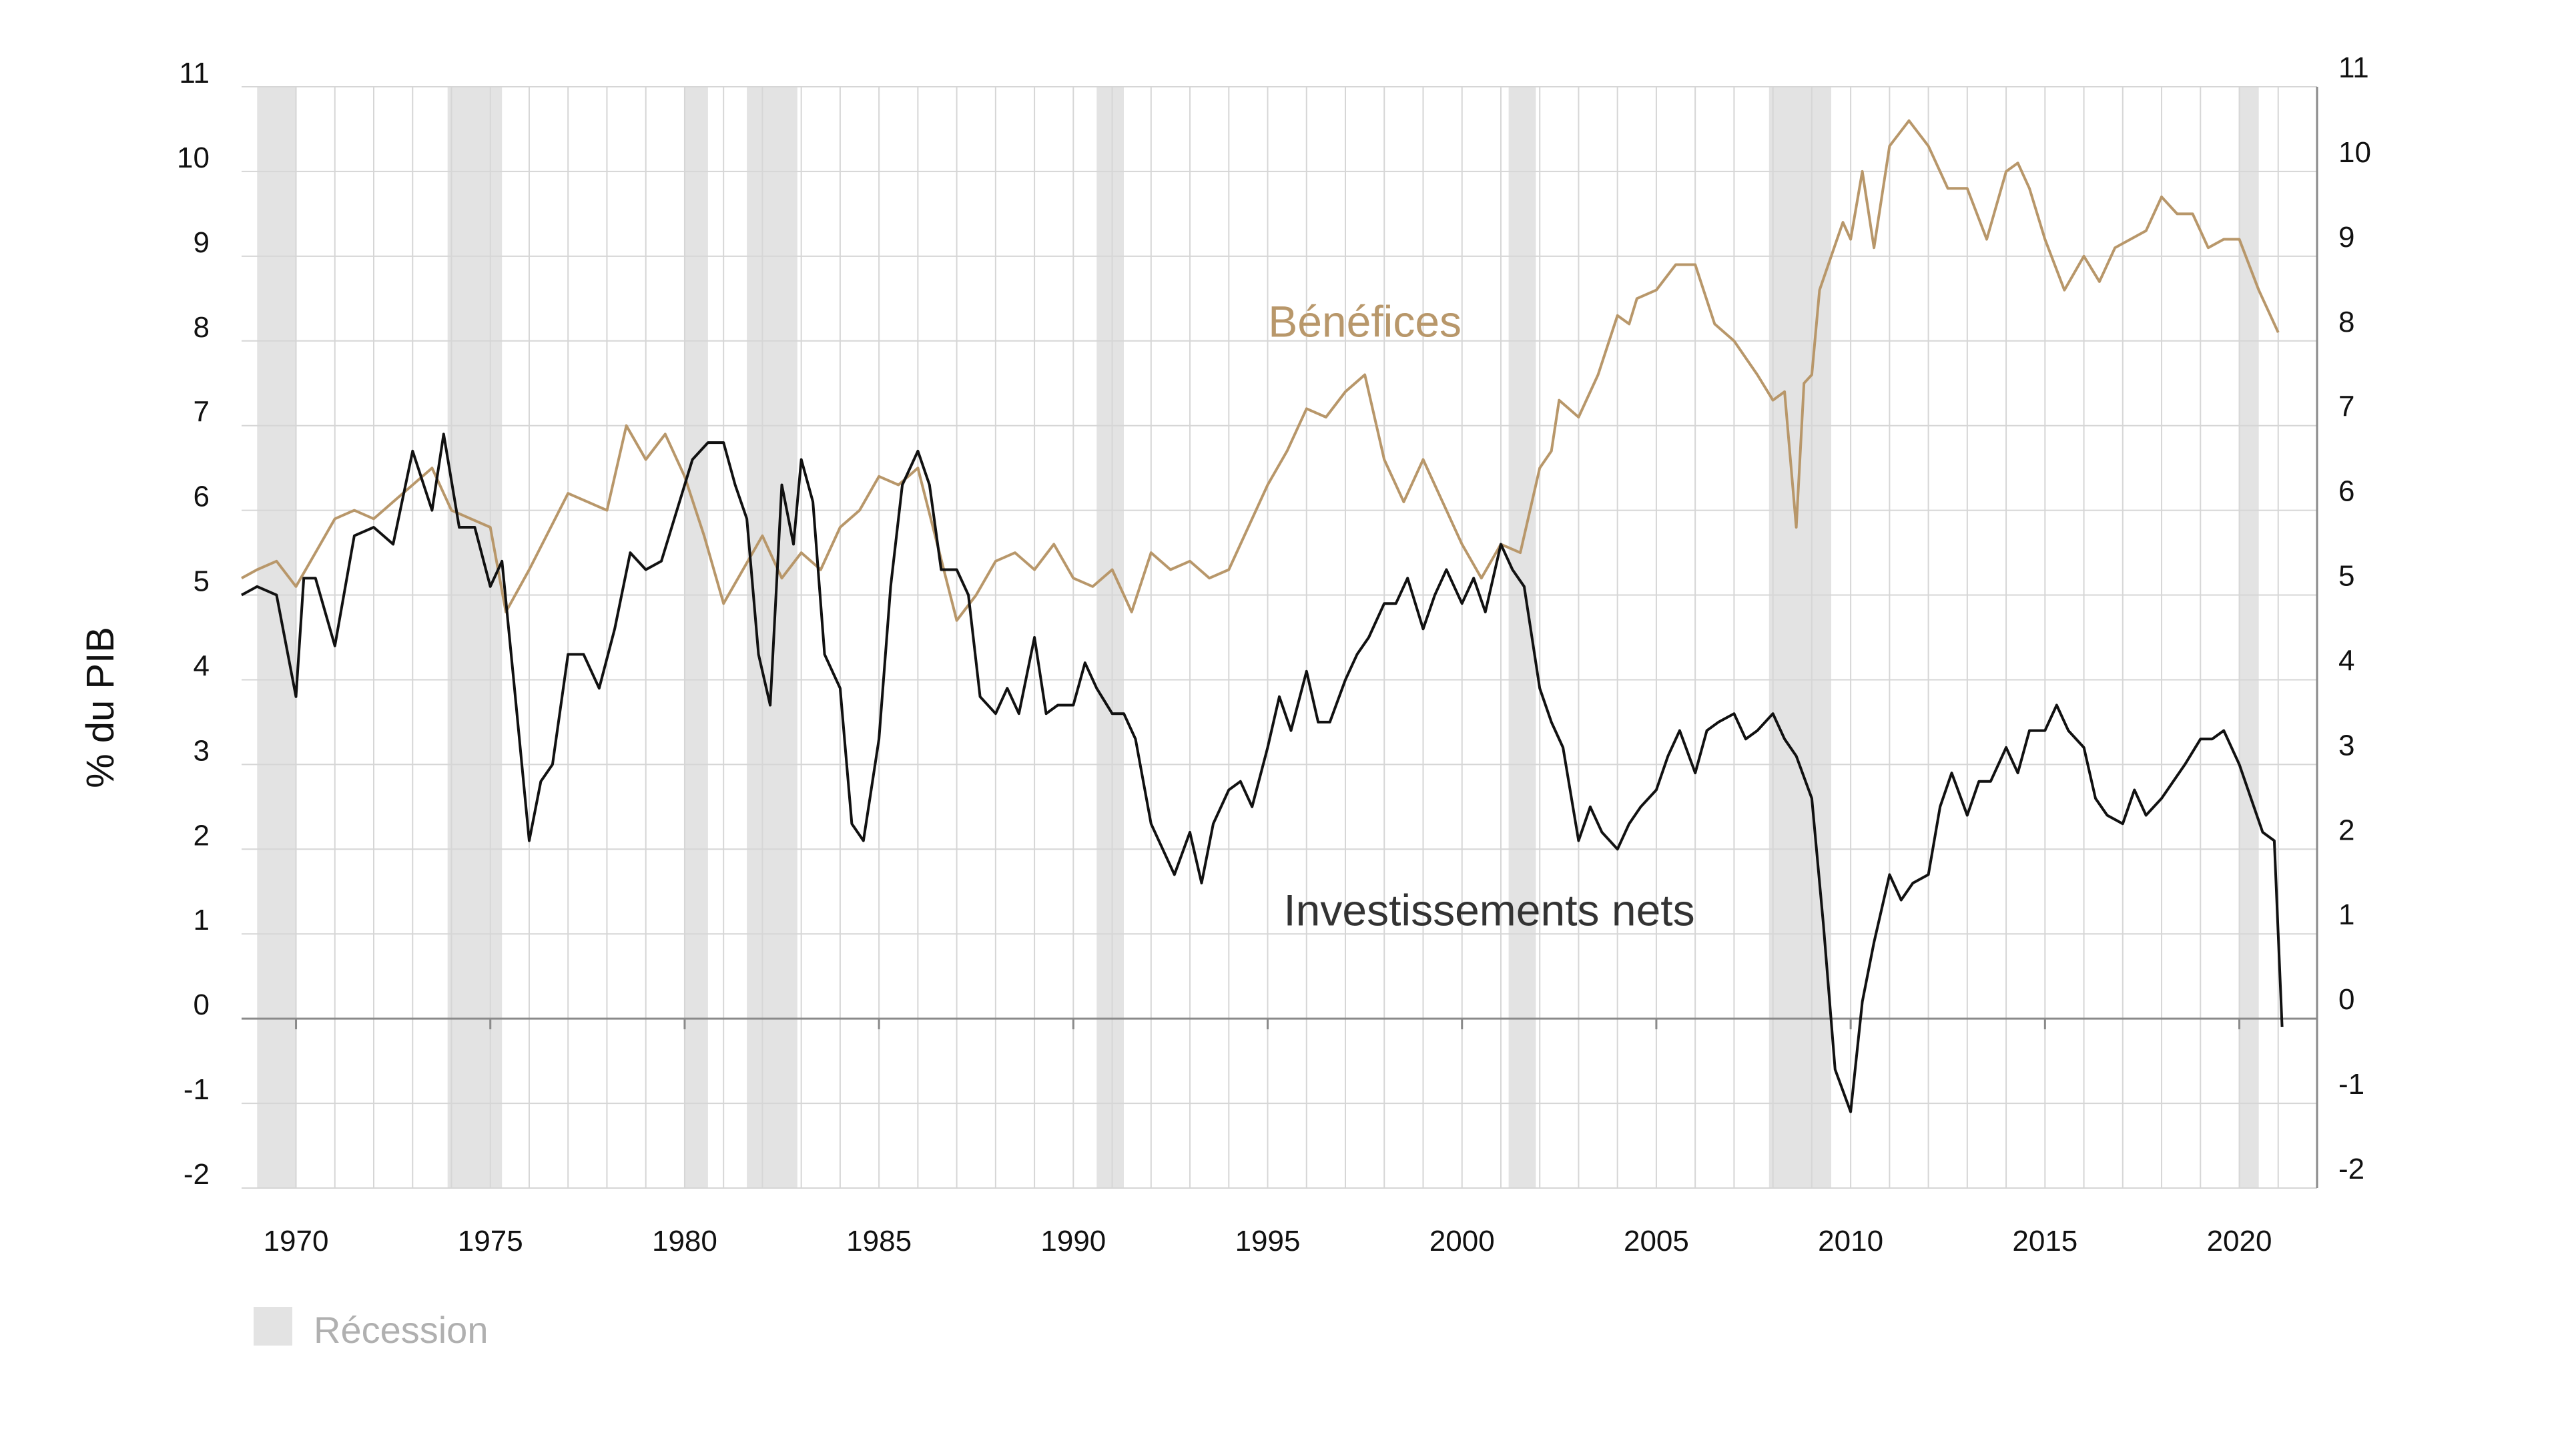 This screenshot has width=2576, height=1437. Describe the element at coordinates (197, 1174) in the screenshot. I see `y-tick-label-left: -2` at that location.